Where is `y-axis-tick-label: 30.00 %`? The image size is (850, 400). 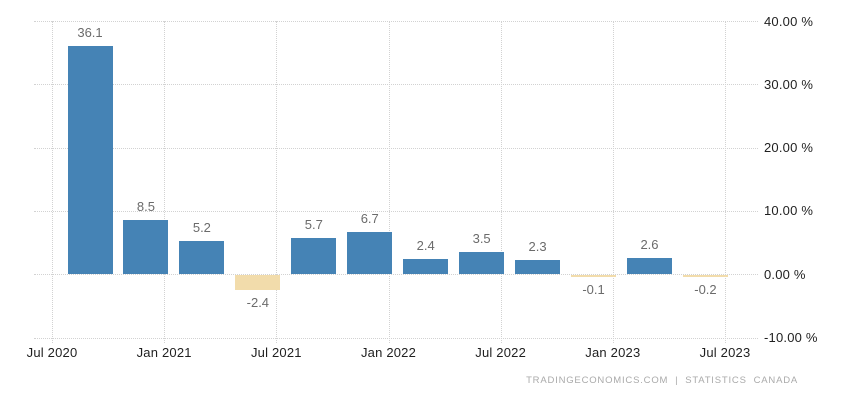 y-axis-tick-label: 30.00 % is located at coordinates (789, 84).